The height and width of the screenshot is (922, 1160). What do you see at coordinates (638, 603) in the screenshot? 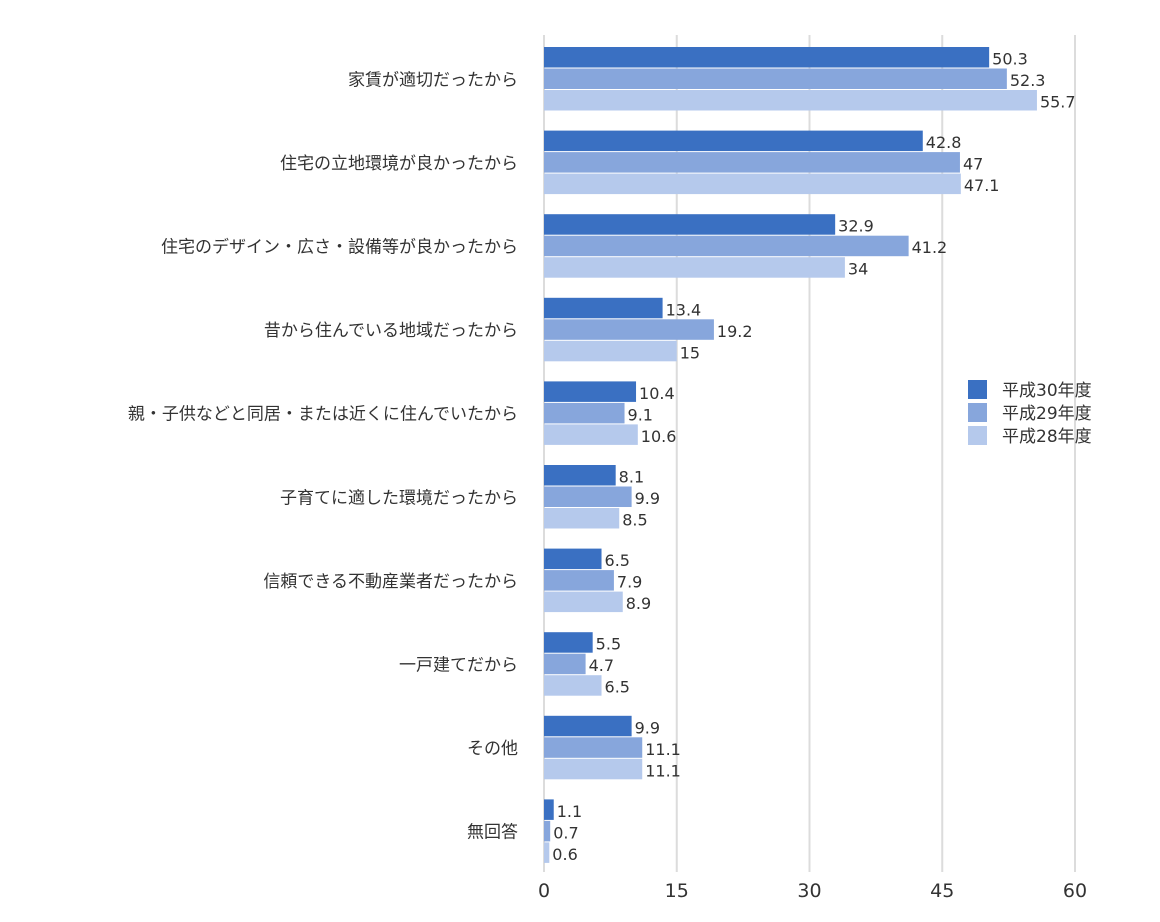
I see `data-label: 8.9` at bounding box center [638, 603].